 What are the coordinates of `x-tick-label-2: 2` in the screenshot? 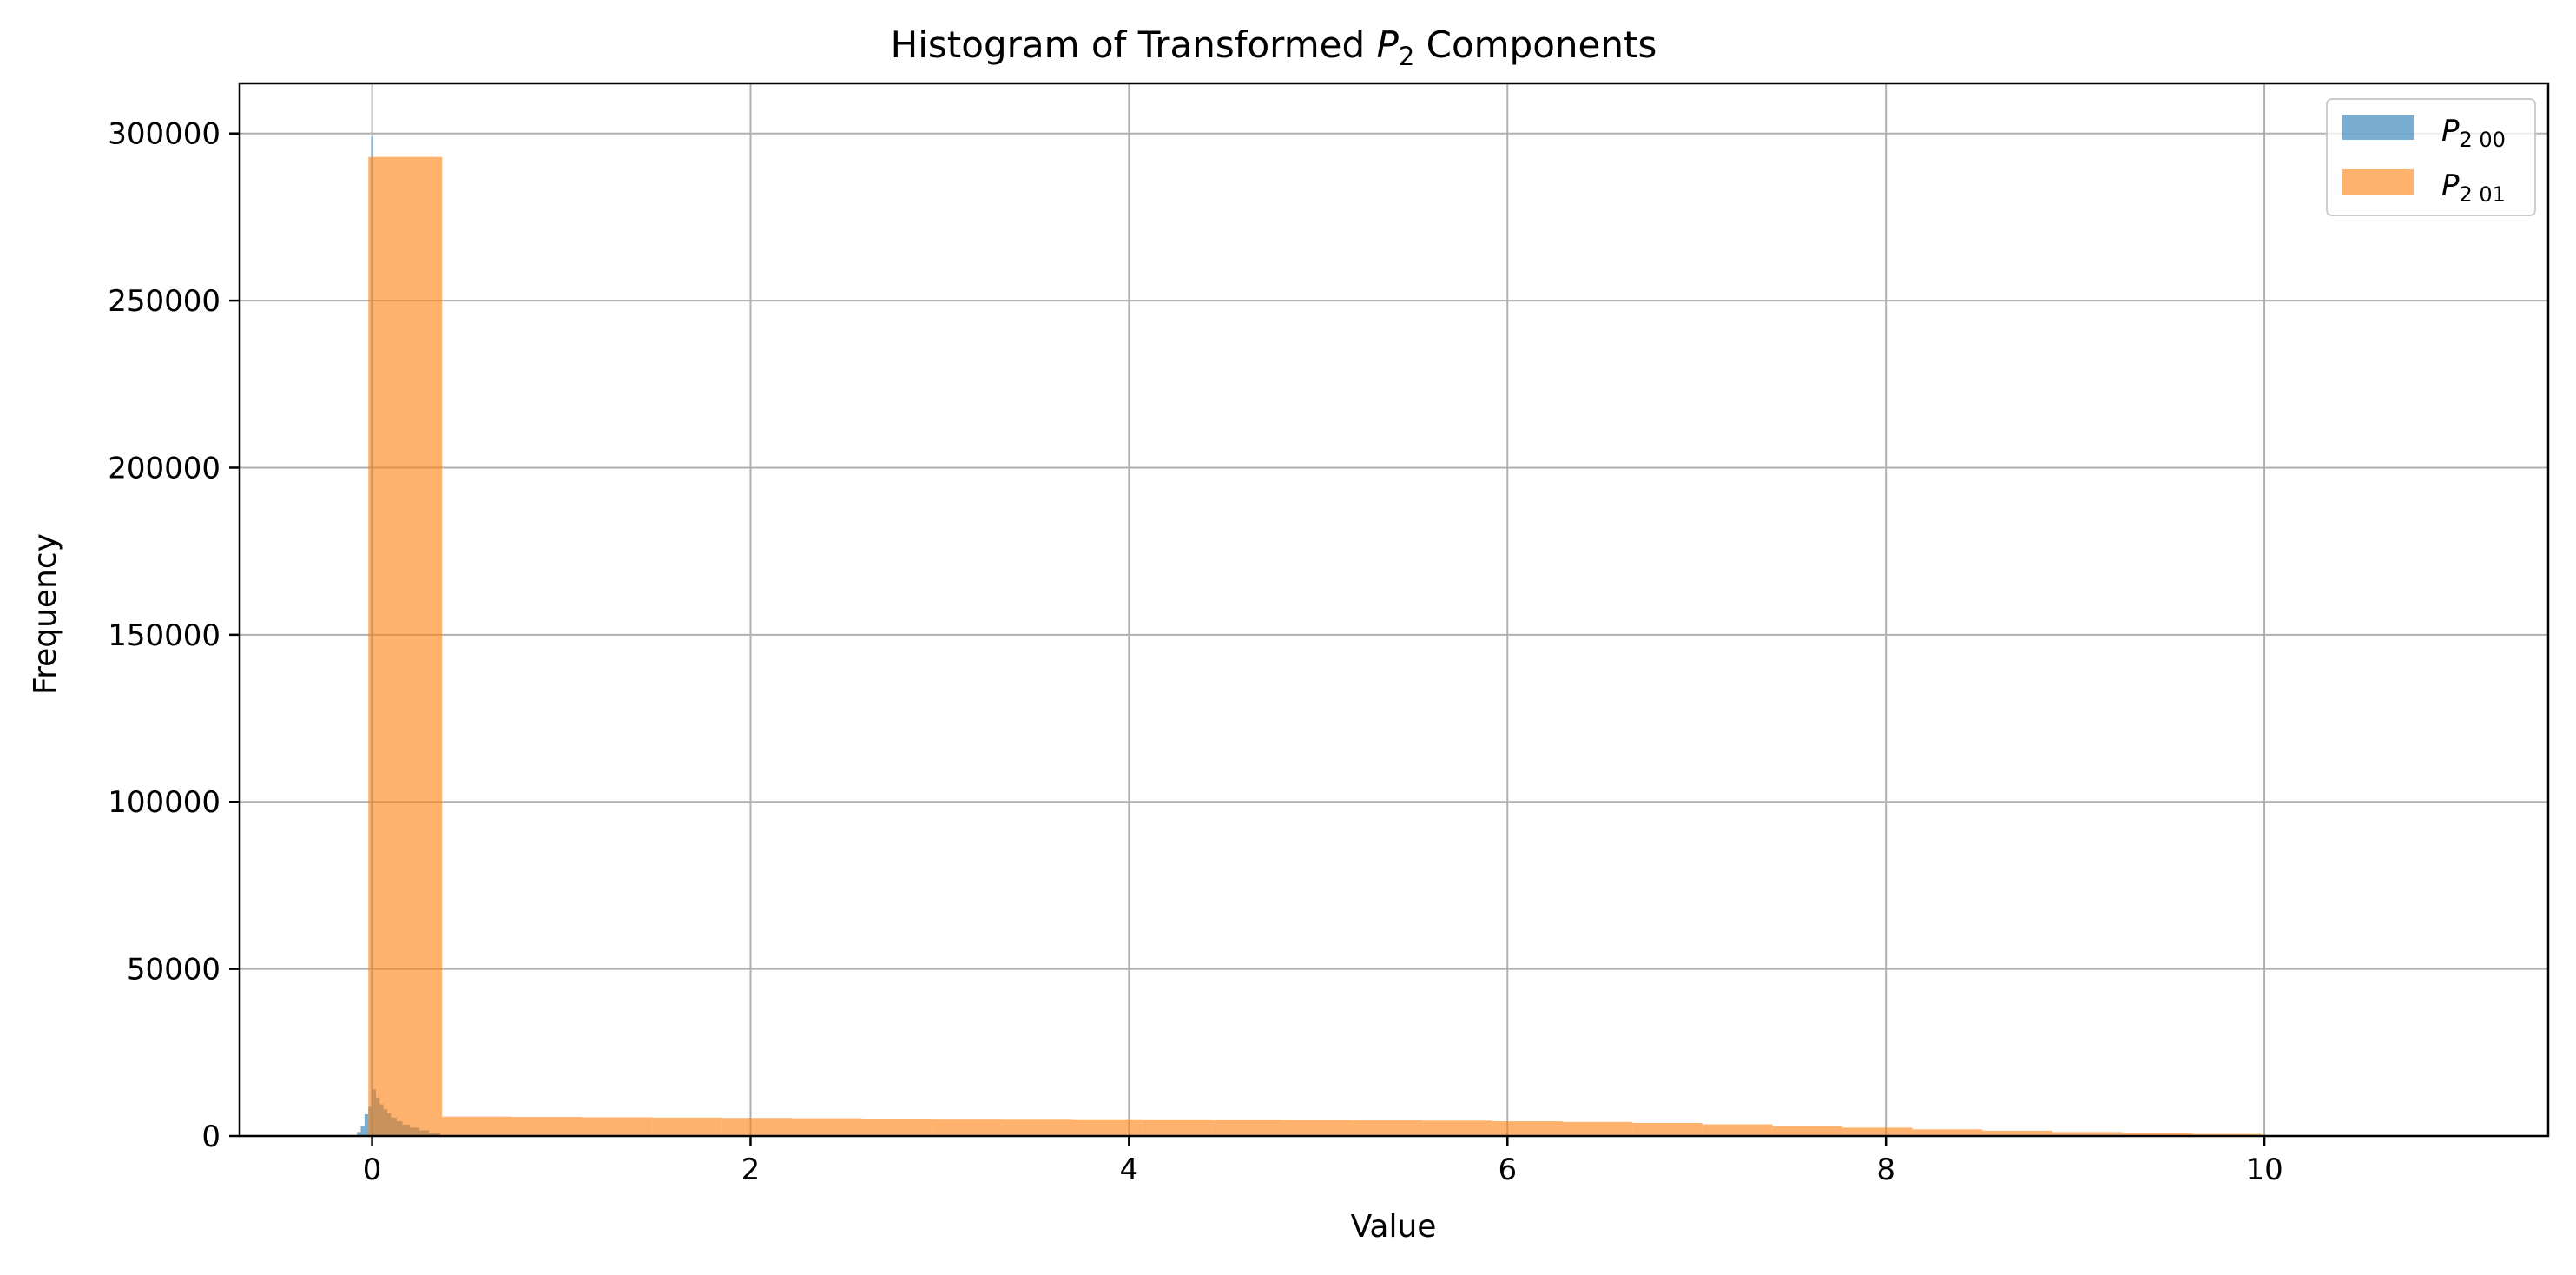 It's located at (751, 1170).